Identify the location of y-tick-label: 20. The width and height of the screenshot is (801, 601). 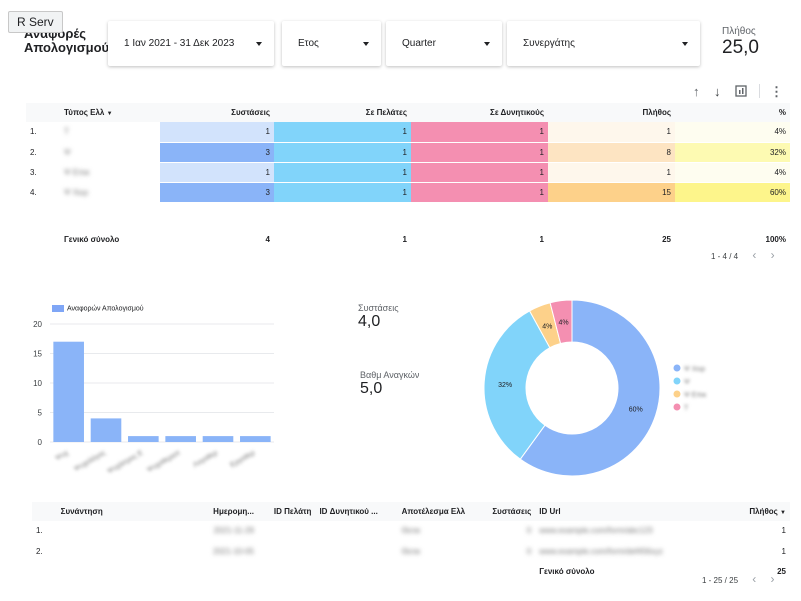
(37, 324).